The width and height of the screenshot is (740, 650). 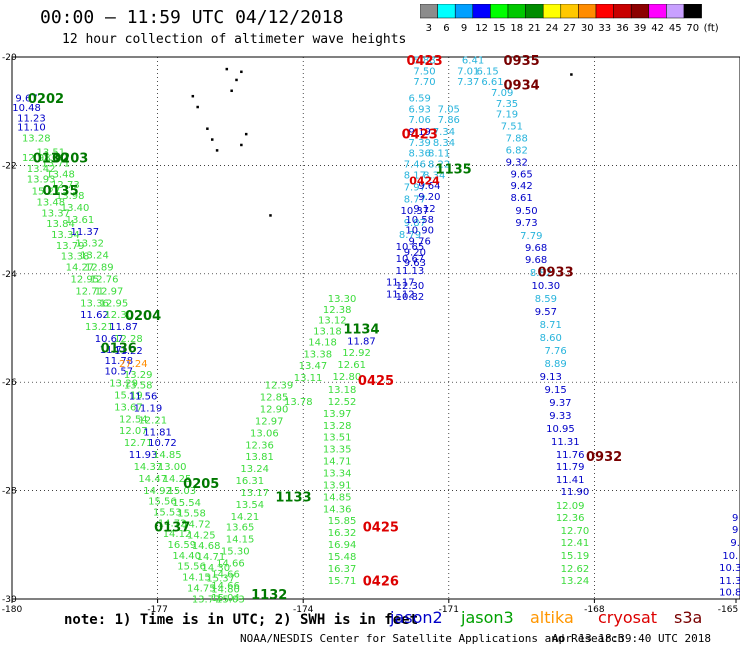 I want to click on wave-height-value: 12.30, so click(x=410, y=286).